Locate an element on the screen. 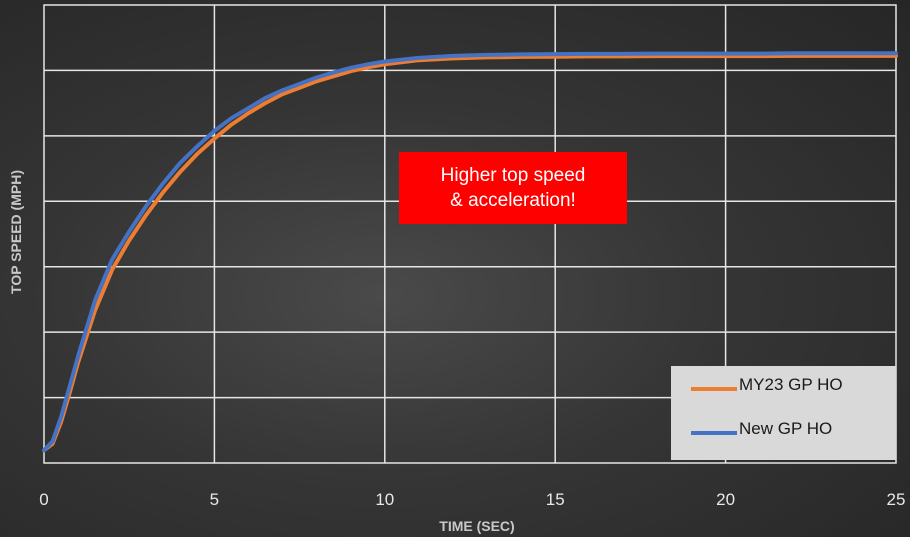 The image size is (910, 537). legend-label-my23: MY23 GP HO is located at coordinates (791, 384).